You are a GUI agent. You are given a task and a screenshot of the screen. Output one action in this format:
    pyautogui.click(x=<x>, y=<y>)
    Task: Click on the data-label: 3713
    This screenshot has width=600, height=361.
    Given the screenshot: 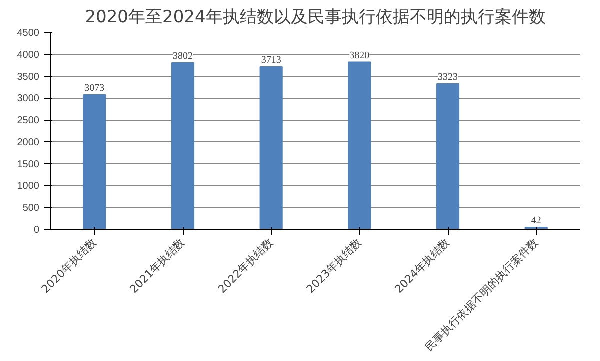 What is the action you would take?
    pyautogui.click(x=271, y=60)
    